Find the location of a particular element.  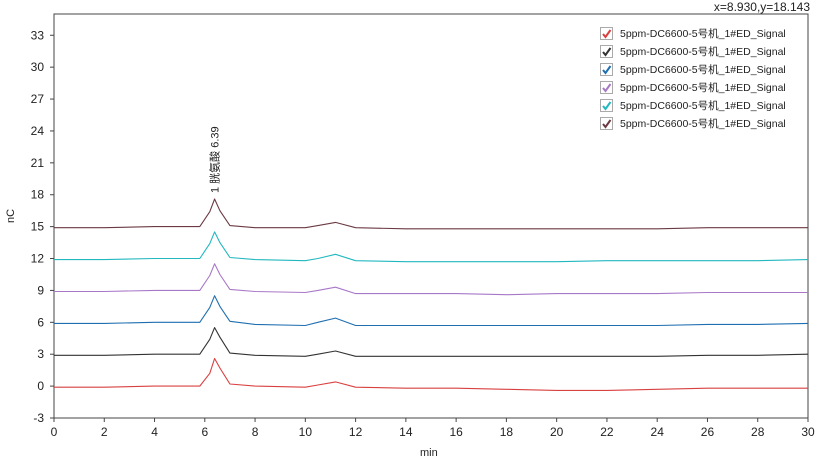

x-tick-label-9: 18 is located at coordinates (507, 432).